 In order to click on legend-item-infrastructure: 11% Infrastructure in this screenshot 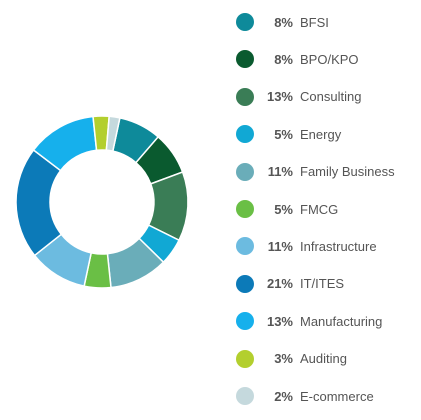, I will do `click(306, 246)`.